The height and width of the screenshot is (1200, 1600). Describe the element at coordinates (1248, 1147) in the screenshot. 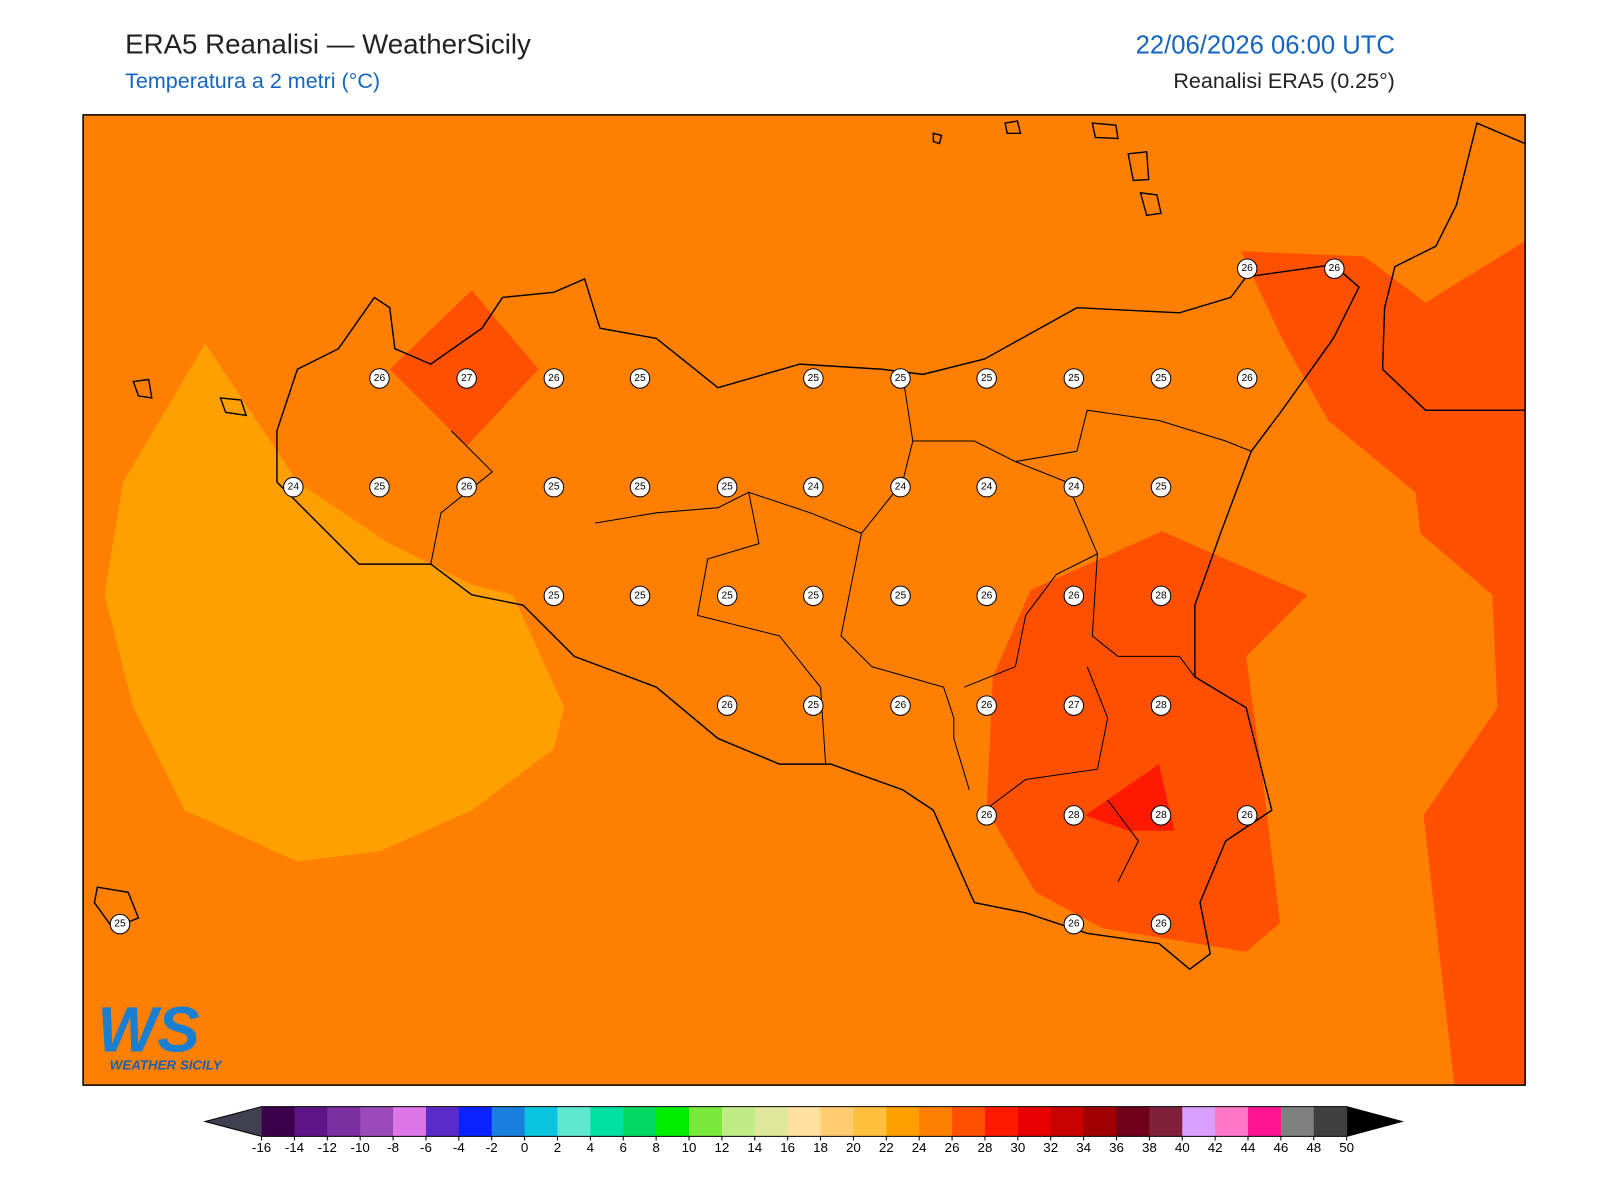

I see `colorbar-tick-label: 44` at that location.